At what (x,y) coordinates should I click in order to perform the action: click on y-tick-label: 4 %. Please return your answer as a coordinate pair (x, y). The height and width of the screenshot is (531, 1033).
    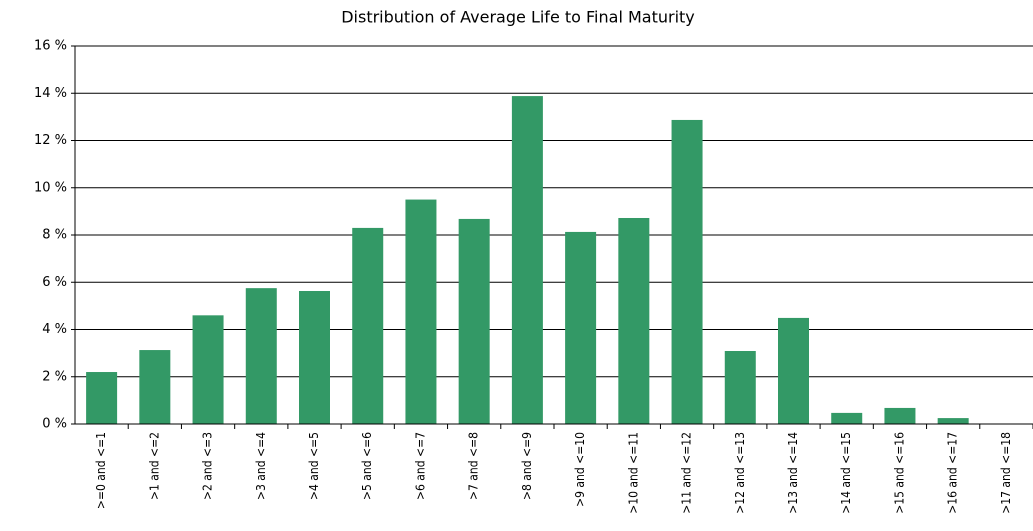
    Looking at the image, I should click on (54, 329).